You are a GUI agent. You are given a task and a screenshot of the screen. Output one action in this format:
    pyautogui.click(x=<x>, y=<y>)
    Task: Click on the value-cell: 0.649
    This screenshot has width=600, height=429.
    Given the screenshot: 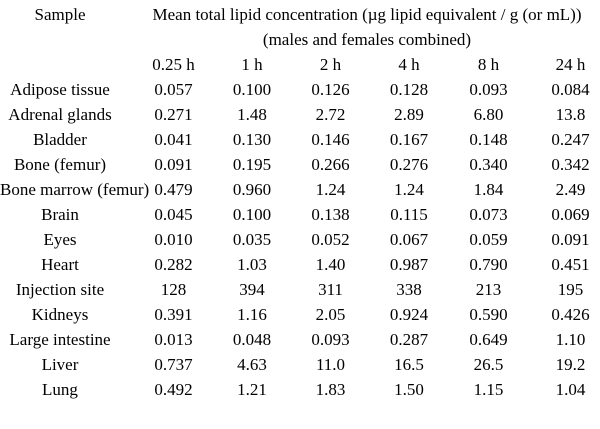 What is the action you would take?
    pyautogui.click(x=488, y=339)
    